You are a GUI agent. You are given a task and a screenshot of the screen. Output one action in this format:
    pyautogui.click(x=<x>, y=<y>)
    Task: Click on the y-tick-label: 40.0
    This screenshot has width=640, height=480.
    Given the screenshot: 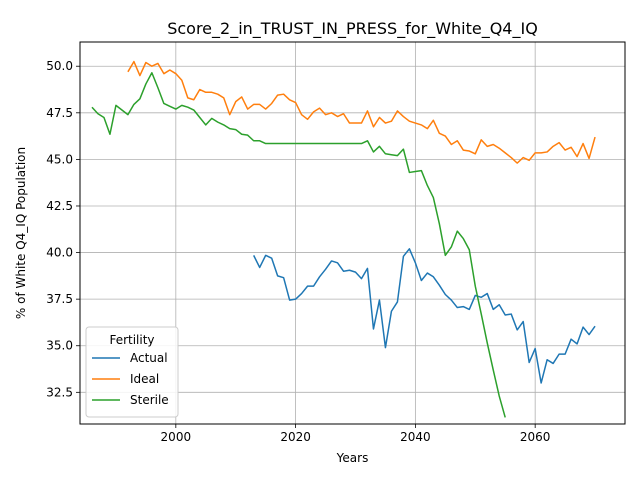 What is the action you would take?
    pyautogui.click(x=59, y=253)
    